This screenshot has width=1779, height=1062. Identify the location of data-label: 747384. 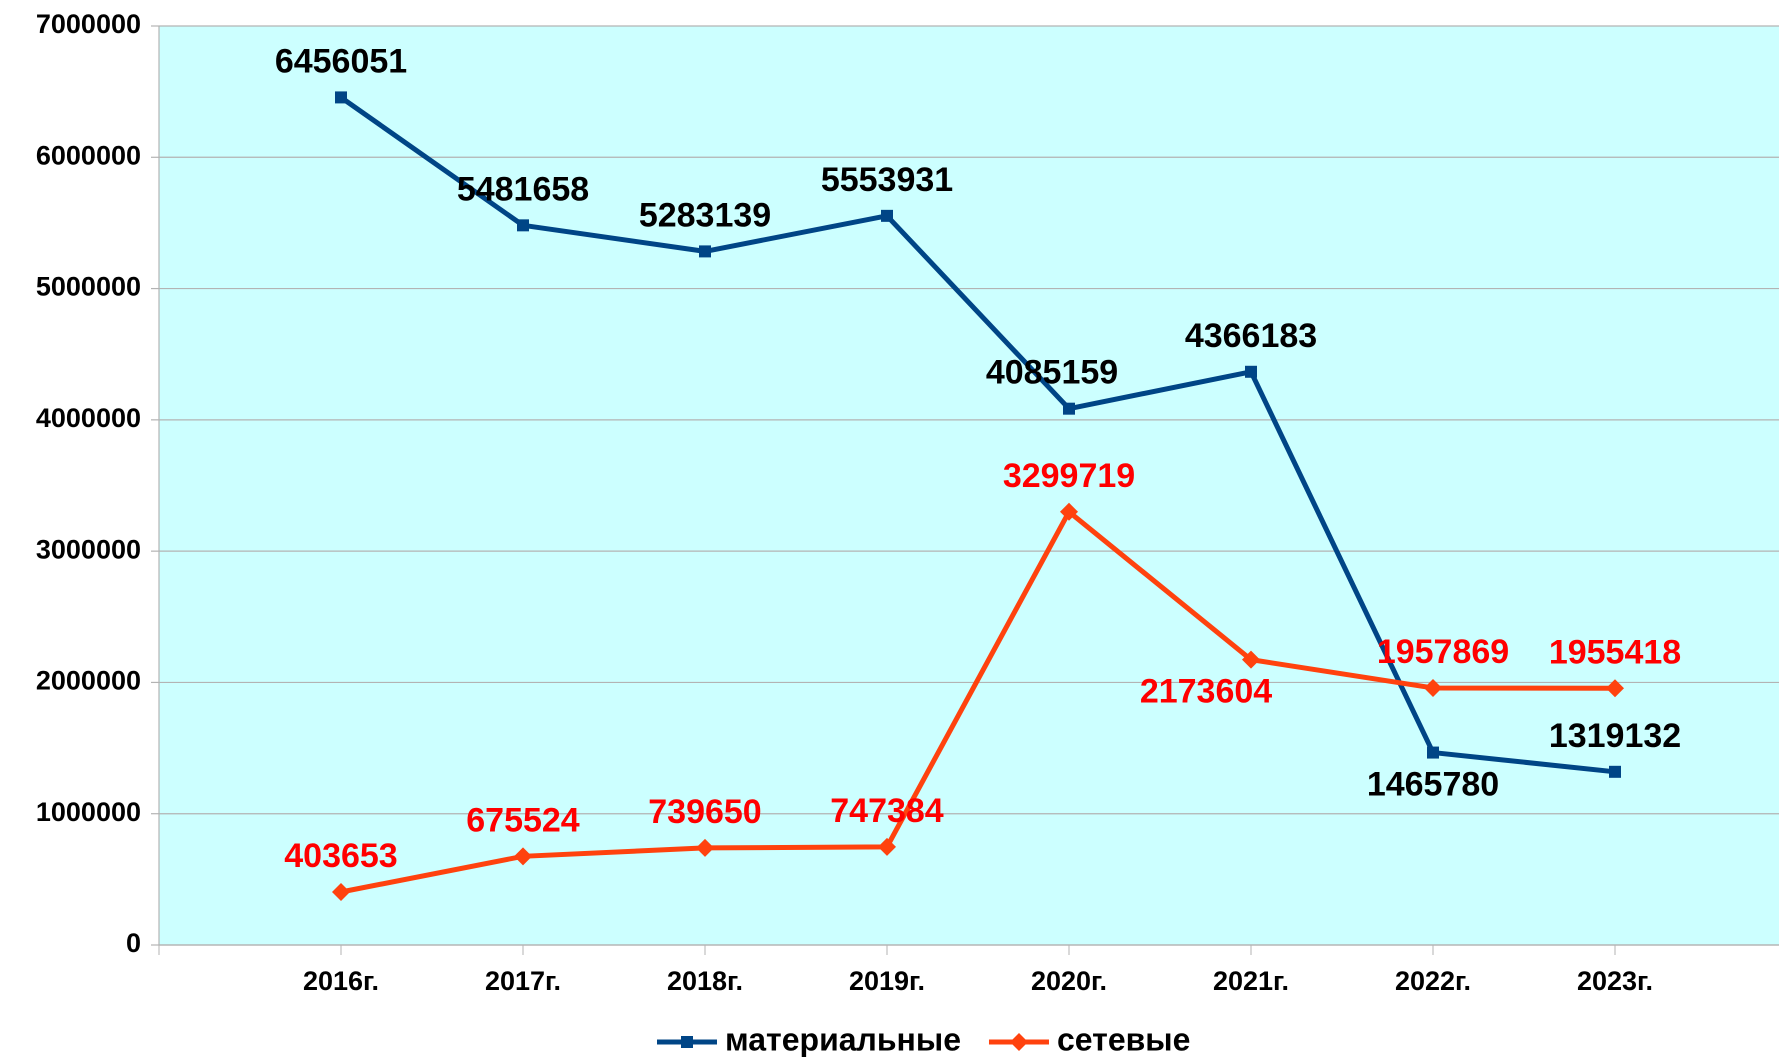
(887, 811).